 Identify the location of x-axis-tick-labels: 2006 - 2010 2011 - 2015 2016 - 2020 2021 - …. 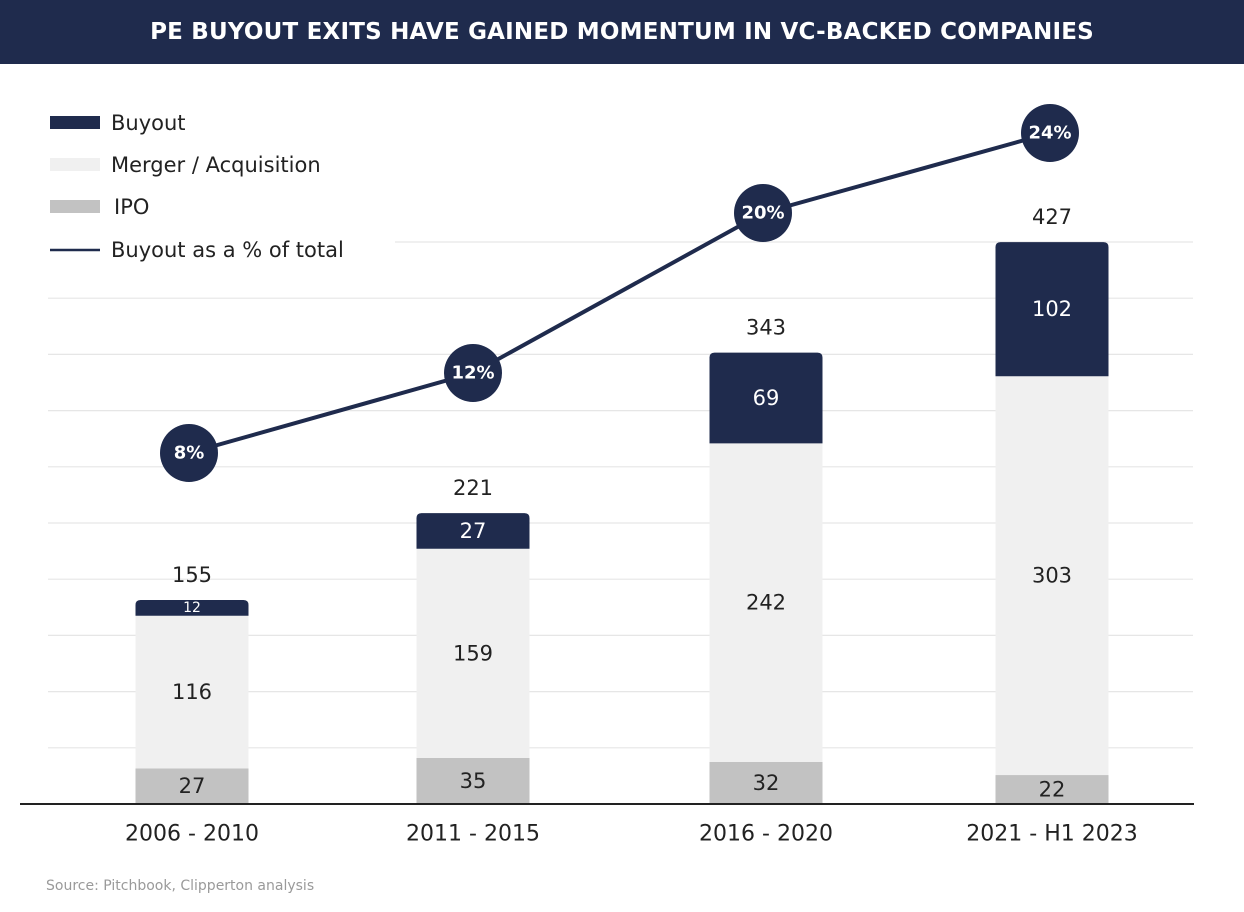
(631, 834).